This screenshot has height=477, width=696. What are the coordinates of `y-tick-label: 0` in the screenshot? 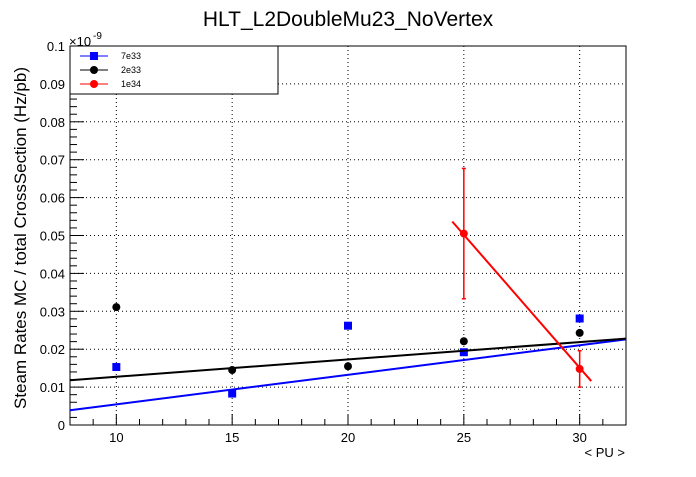 It's located at (61, 425).